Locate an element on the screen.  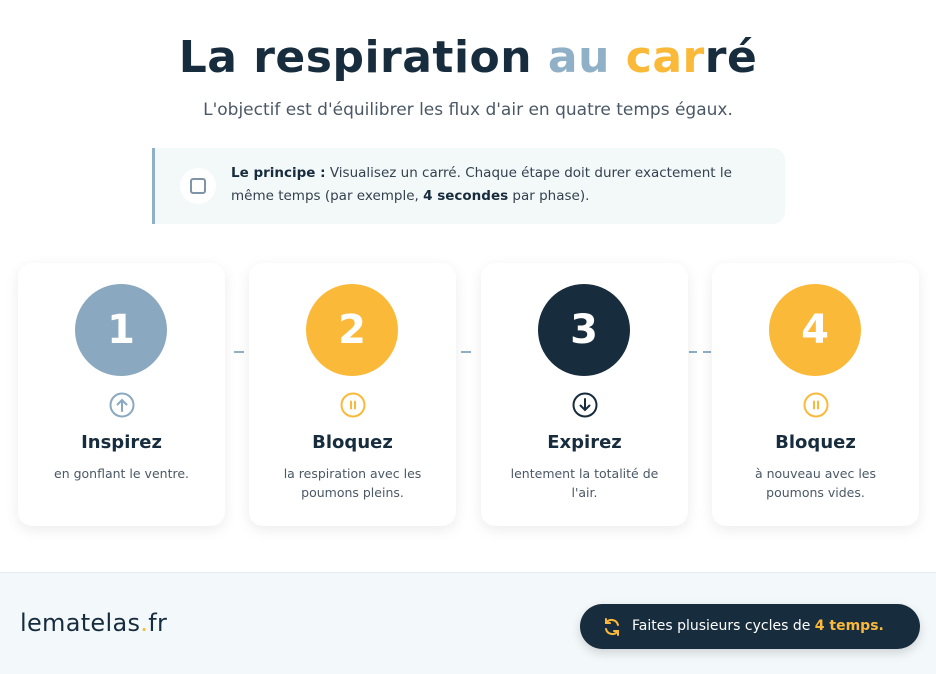
step-description: lentement la totalité de l'air. is located at coordinates (584, 483).